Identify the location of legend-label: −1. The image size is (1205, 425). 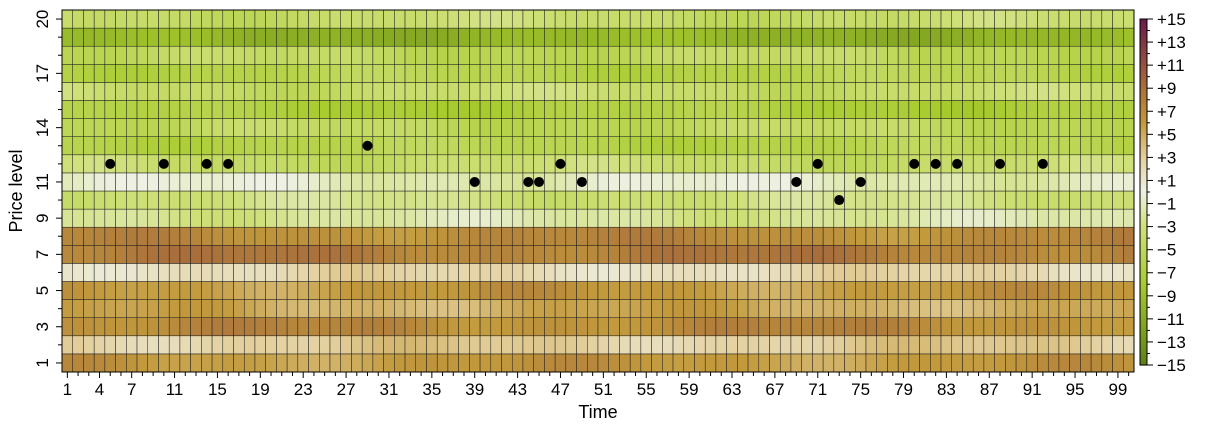
(1166, 204).